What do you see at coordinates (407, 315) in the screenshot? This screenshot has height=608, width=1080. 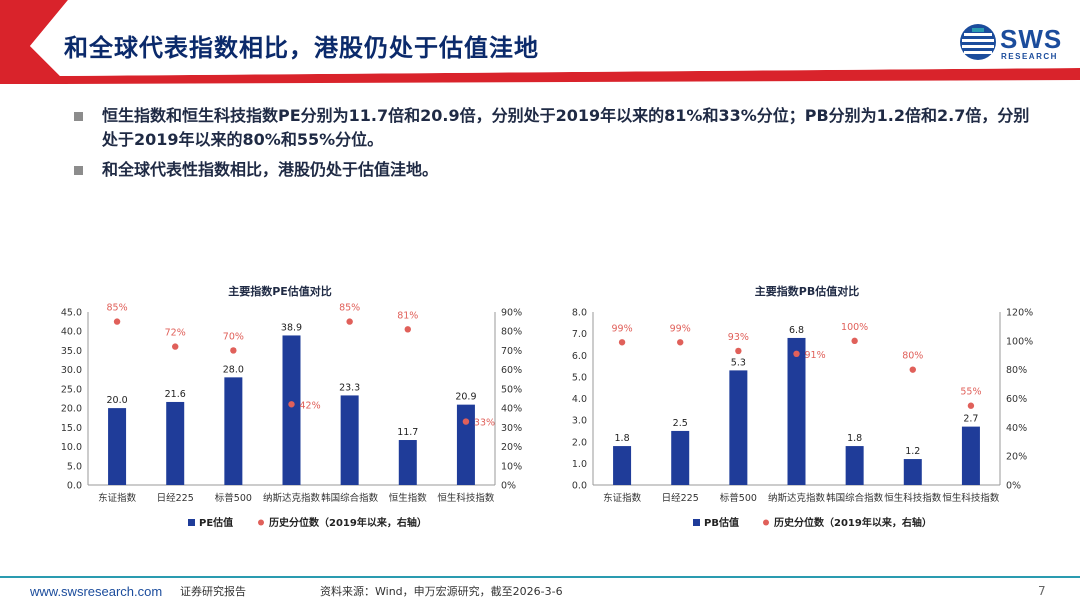 I see `percentile-label: 81%` at bounding box center [407, 315].